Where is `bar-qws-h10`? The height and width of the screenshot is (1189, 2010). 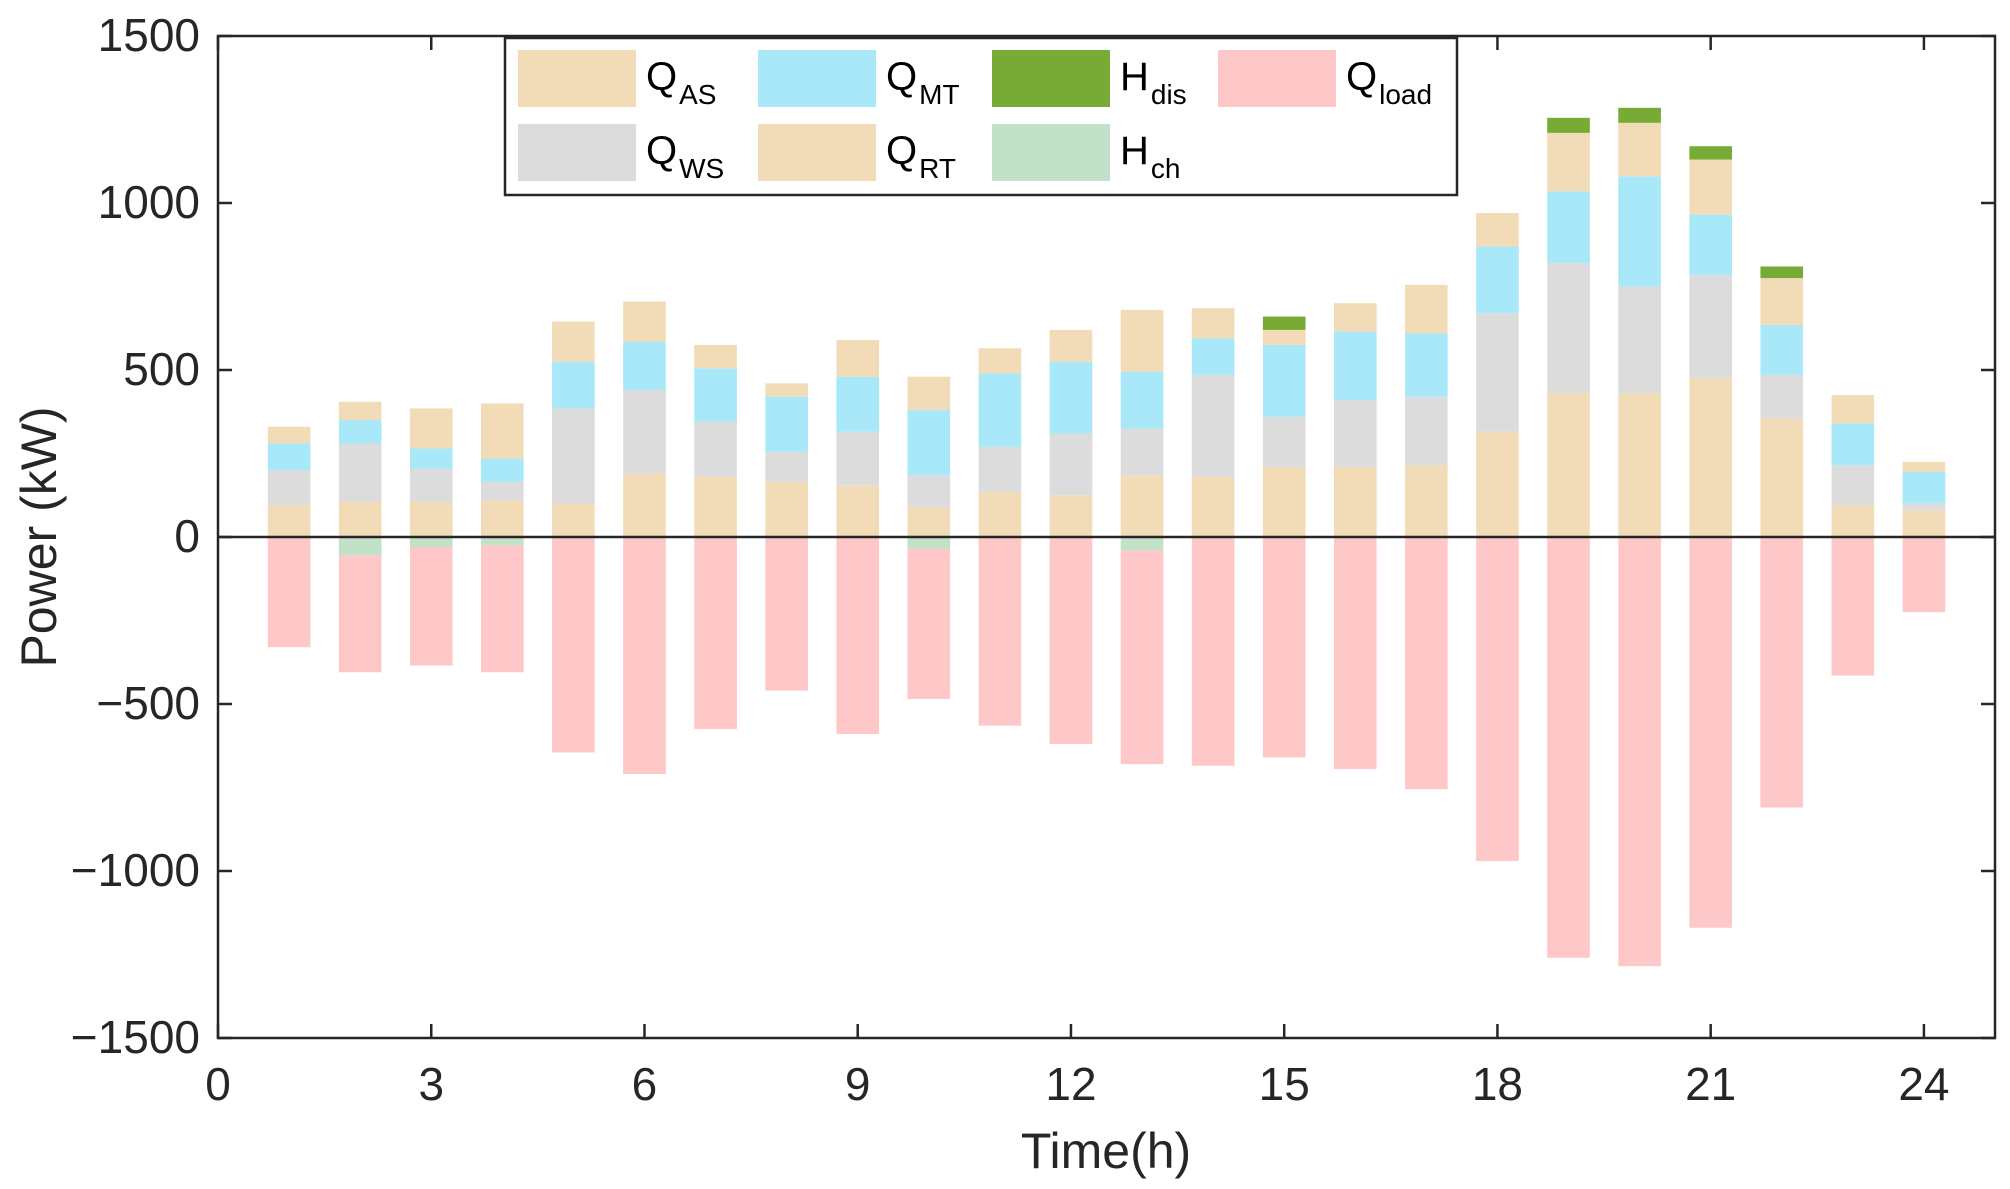 bar-qws-h10 is located at coordinates (929, 491).